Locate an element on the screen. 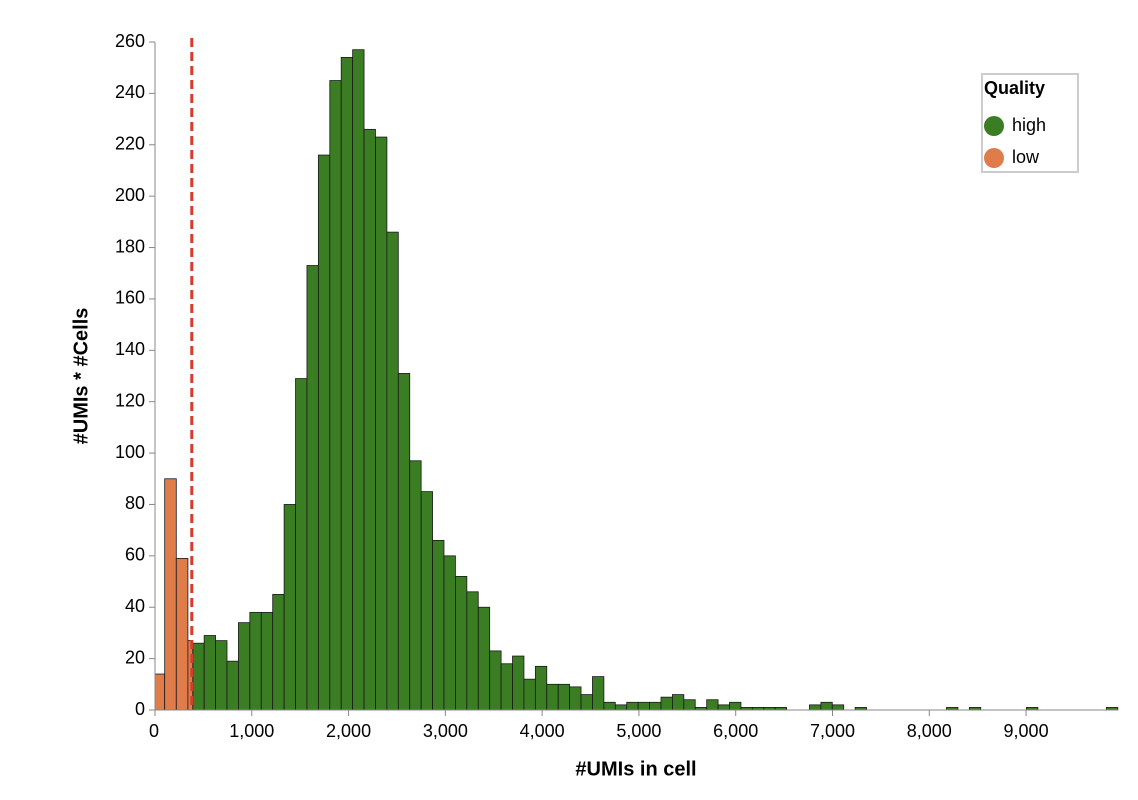 This screenshot has width=1138, height=800. x-tick-label: 6,000 is located at coordinates (735, 731).